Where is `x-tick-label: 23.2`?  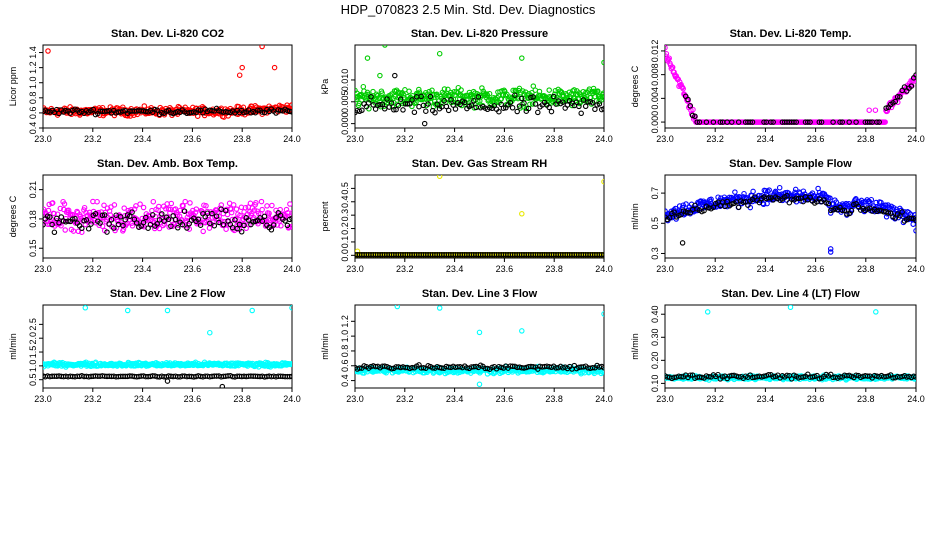
x-tick-label: 23.2 is located at coordinates (93, 269).